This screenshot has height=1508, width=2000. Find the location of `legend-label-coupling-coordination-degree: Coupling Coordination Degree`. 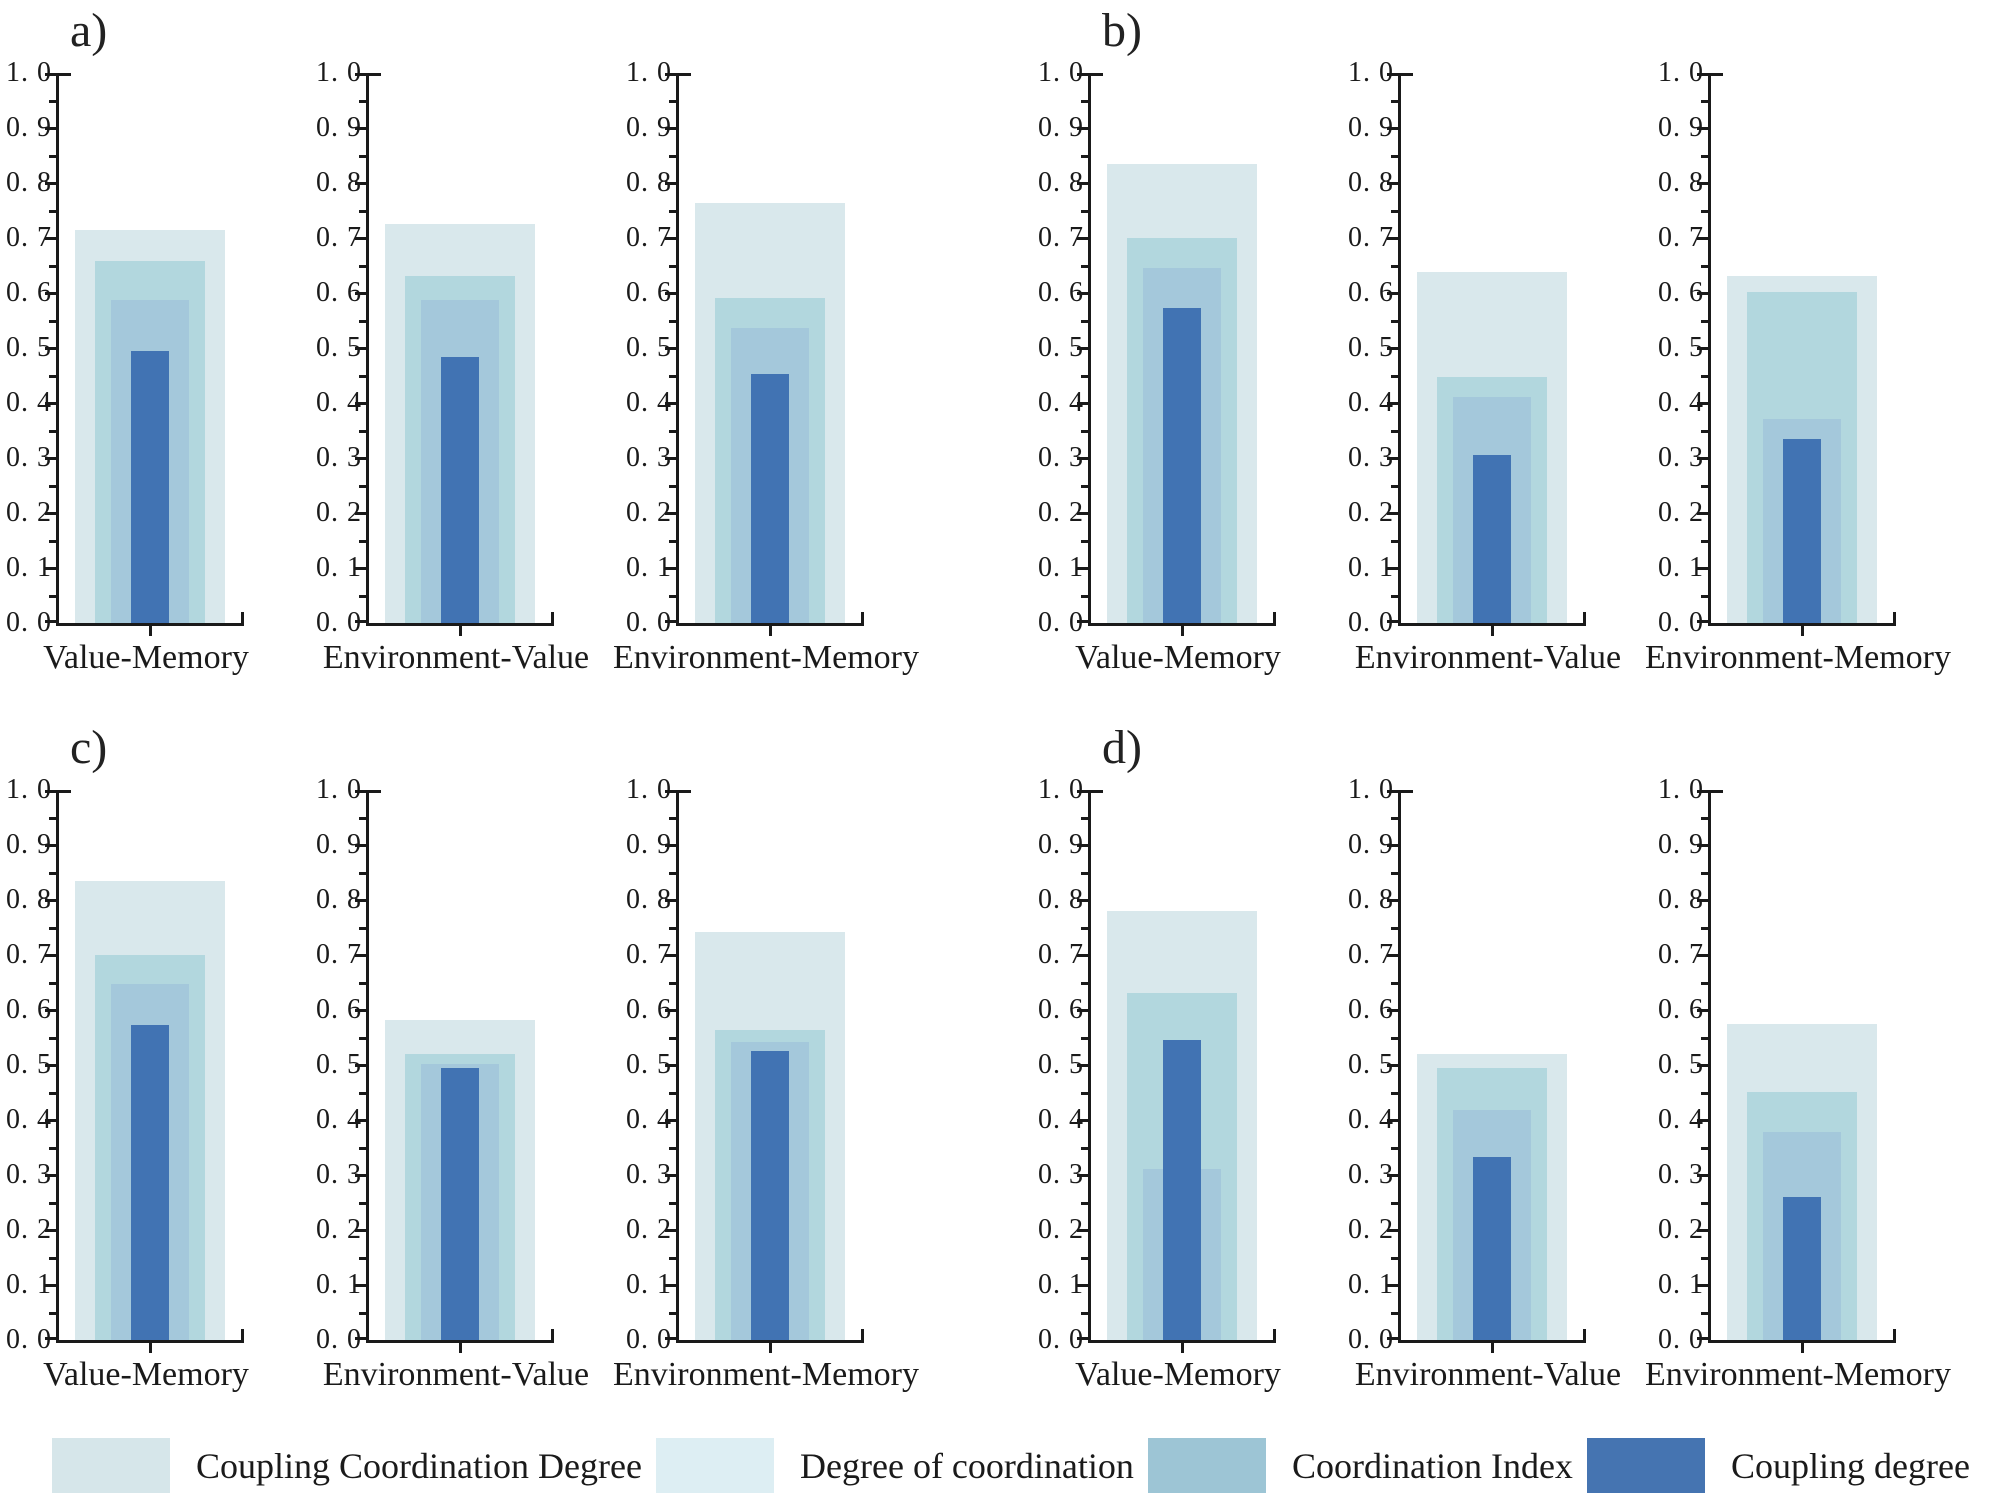

legend-label-coupling-coordination-degree: Coupling Coordination Degree is located at coordinates (419, 1465).